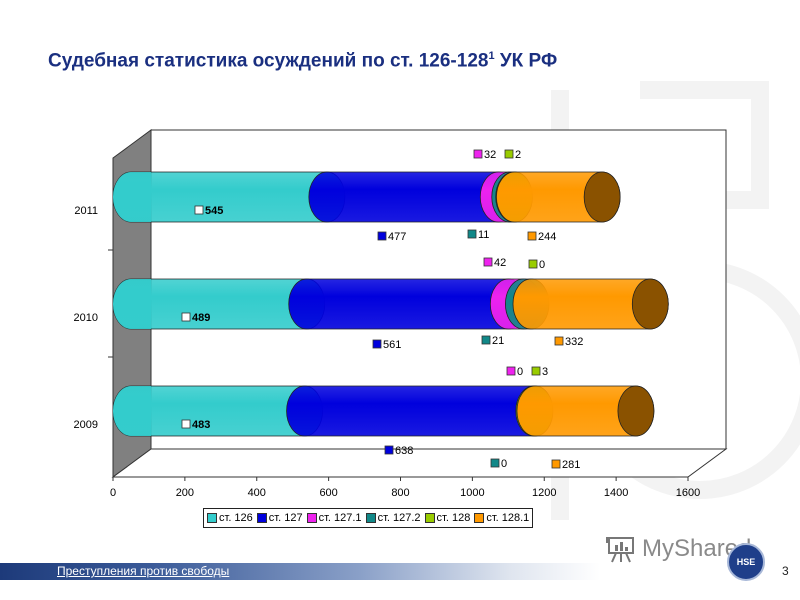 The height and width of the screenshot is (600, 800). What do you see at coordinates (86, 318) in the screenshot?
I see `category-label: 2010` at bounding box center [86, 318].